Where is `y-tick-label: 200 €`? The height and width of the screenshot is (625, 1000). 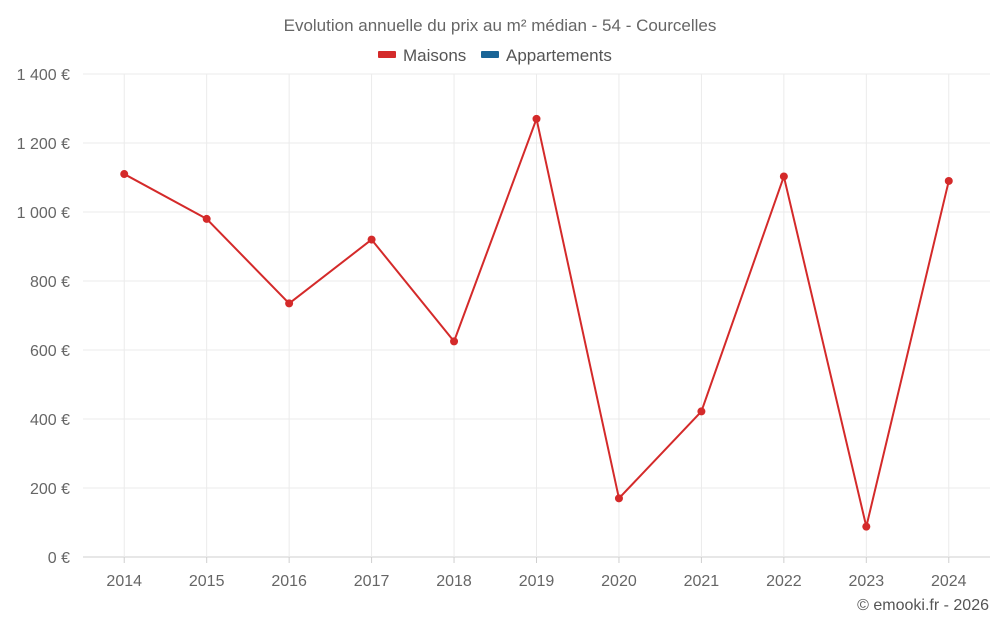 y-tick-label: 200 € is located at coordinates (50, 489).